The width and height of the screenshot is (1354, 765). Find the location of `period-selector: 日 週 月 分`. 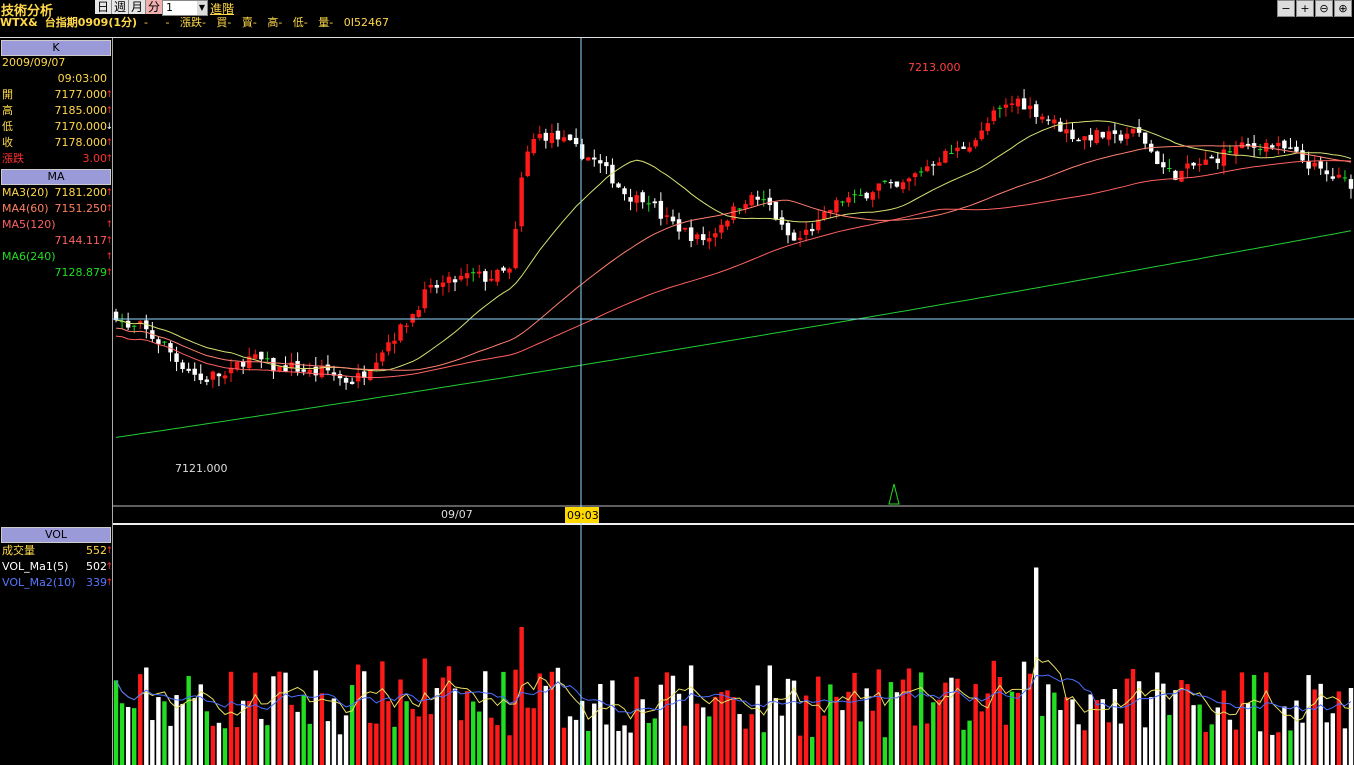

period-selector: 日 週 月 分 is located at coordinates (129, 7).